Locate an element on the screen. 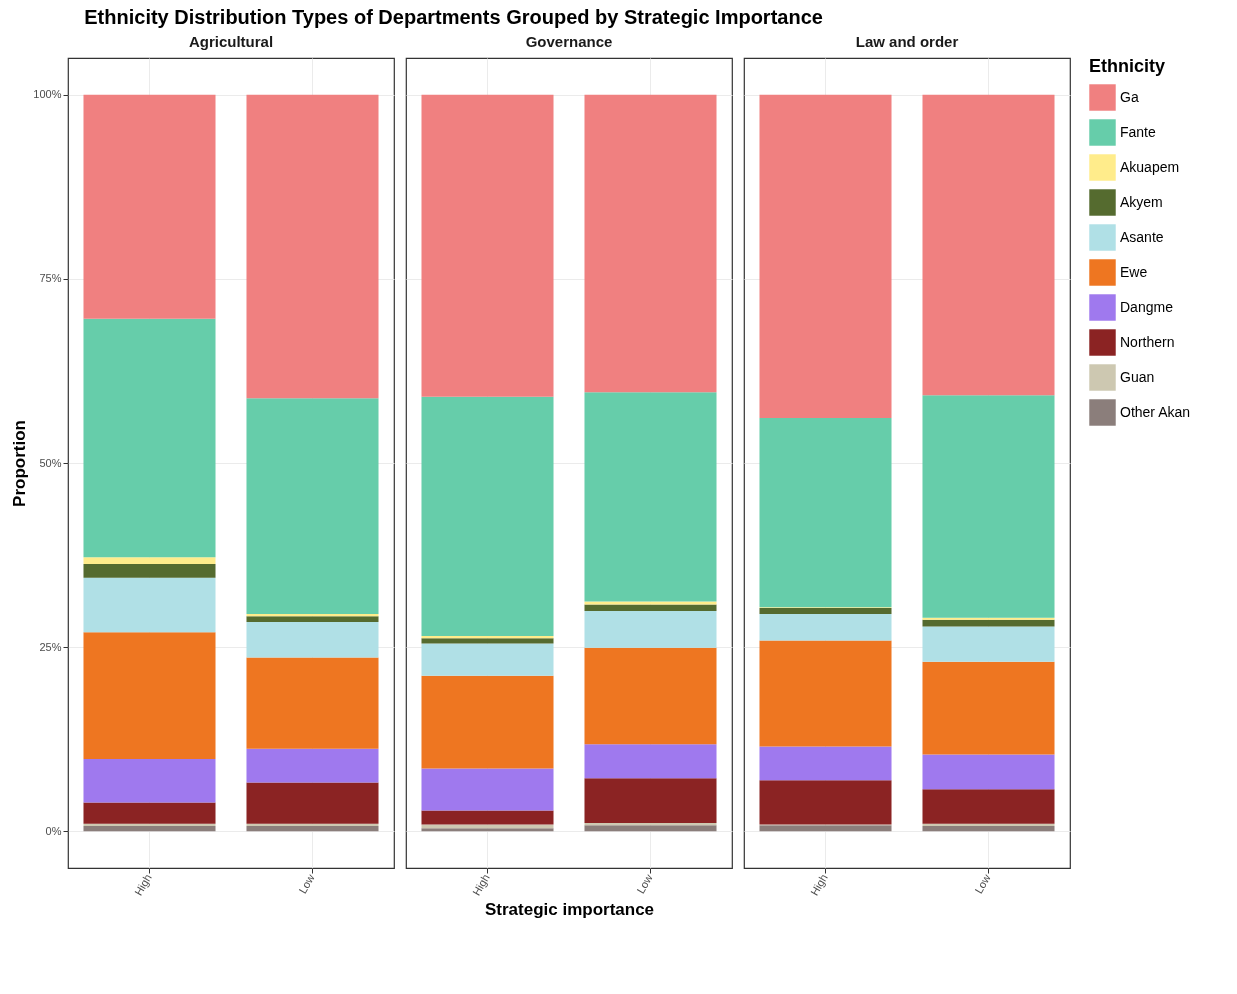  chart-subtitle: Governance is located at coordinates (569, 41).